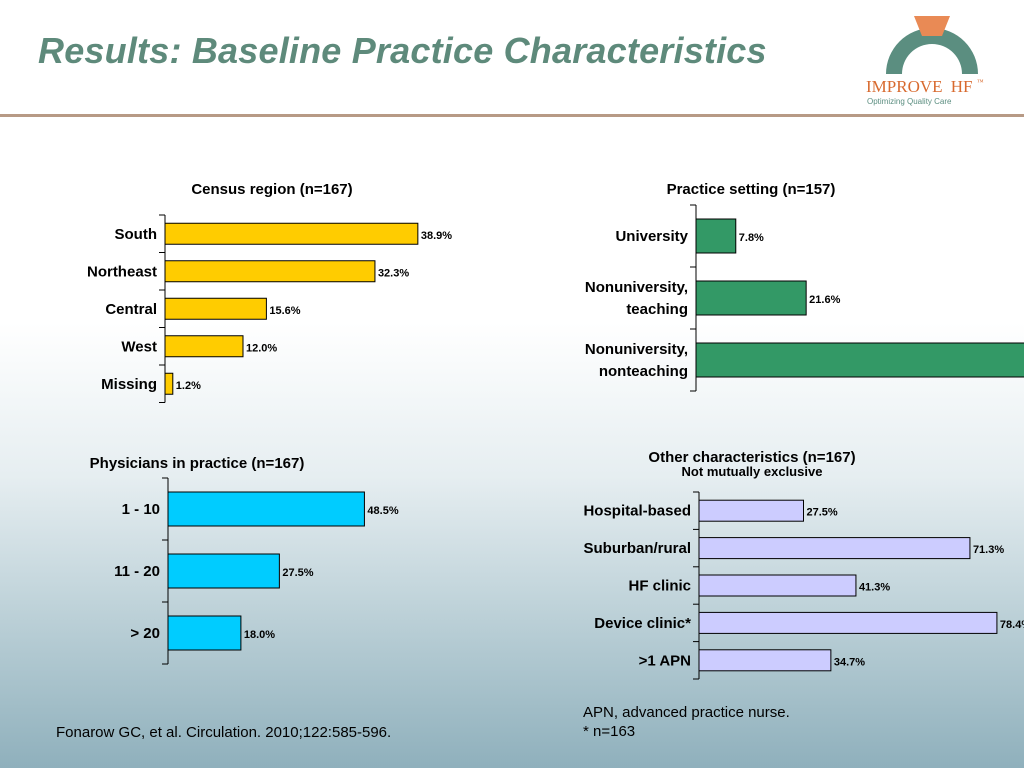  Describe the element at coordinates (904, 86) in the screenshot. I see `logo-word-improve: IMPROVE` at that location.